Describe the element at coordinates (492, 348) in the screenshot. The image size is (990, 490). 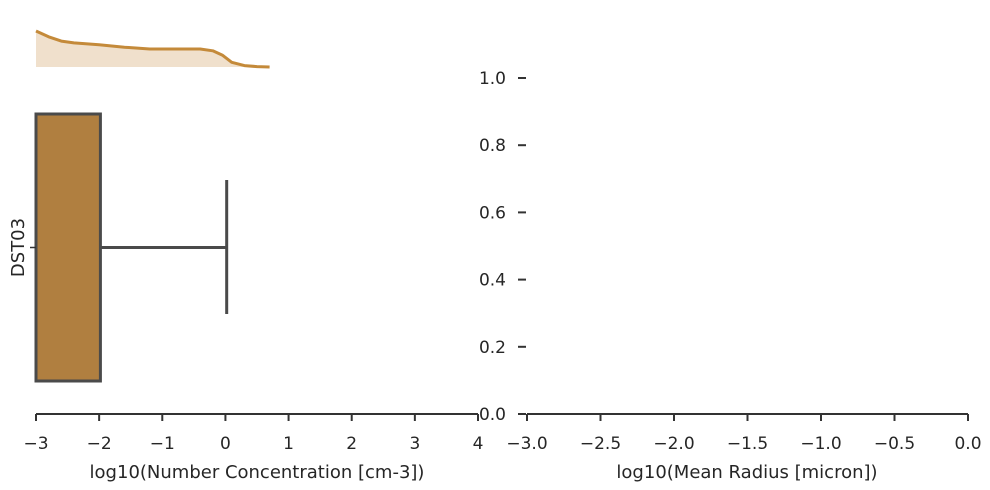
I see `right-y-tick-label: 0.2` at that location.